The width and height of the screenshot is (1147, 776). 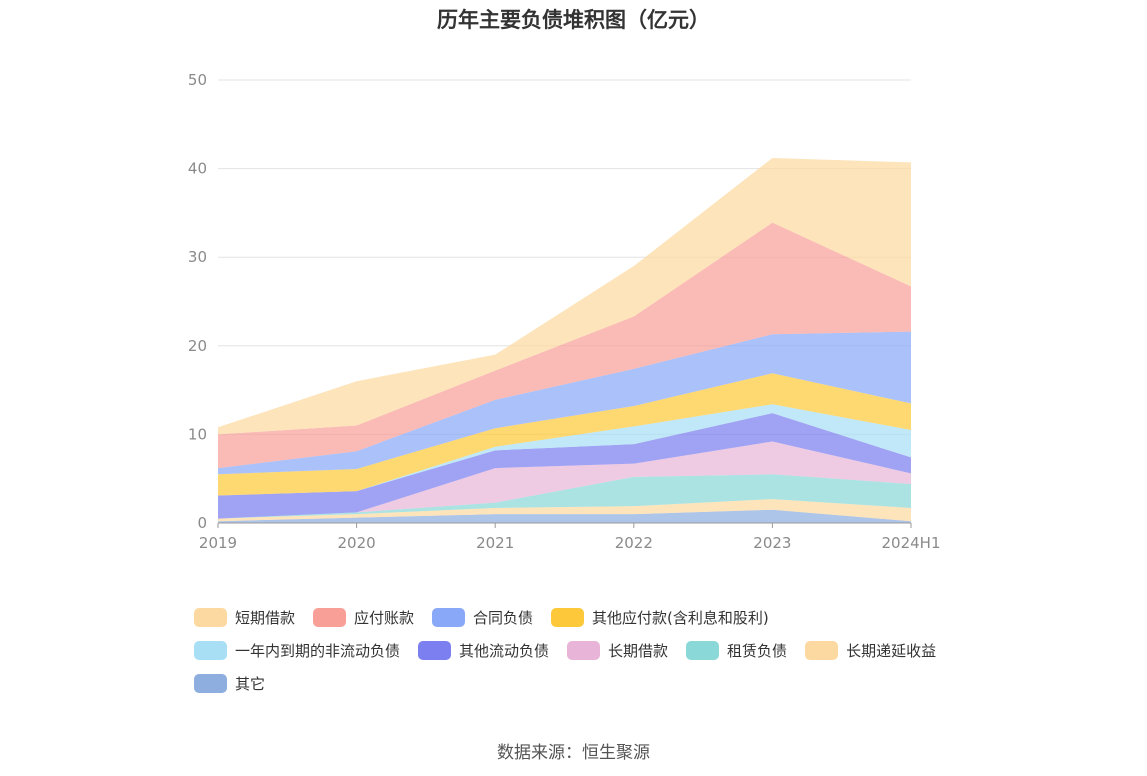 I want to click on legend-item: 一年内到期的非流动负债, so click(x=297, y=650).